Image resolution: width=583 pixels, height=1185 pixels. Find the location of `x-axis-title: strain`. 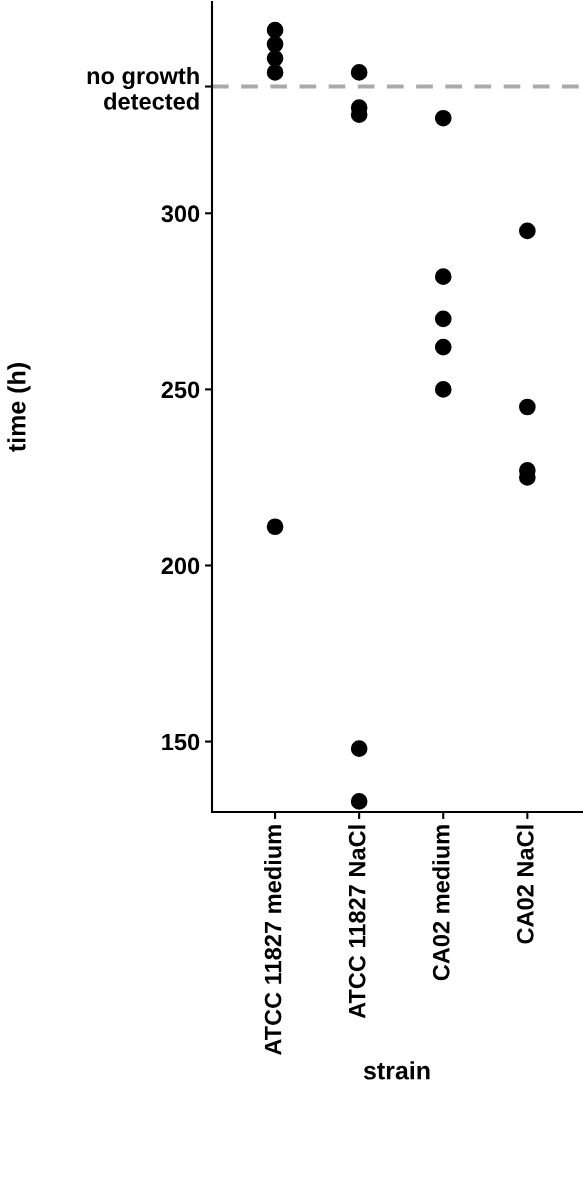

x-axis-title: strain is located at coordinates (396, 1070).